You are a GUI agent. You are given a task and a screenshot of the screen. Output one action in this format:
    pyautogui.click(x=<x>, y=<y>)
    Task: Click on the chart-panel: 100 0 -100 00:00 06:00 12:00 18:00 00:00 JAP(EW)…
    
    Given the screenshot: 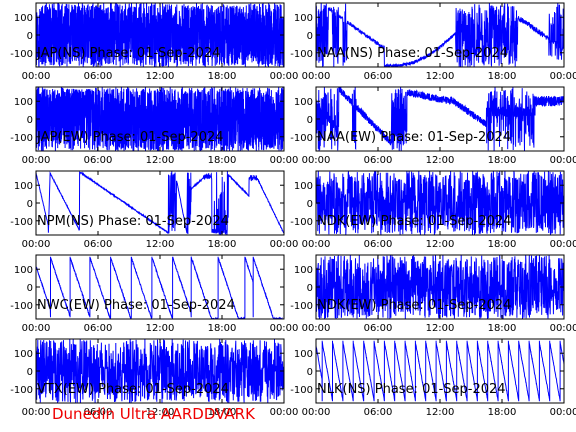 What is the action you would take?
    pyautogui.click(x=154, y=126)
    